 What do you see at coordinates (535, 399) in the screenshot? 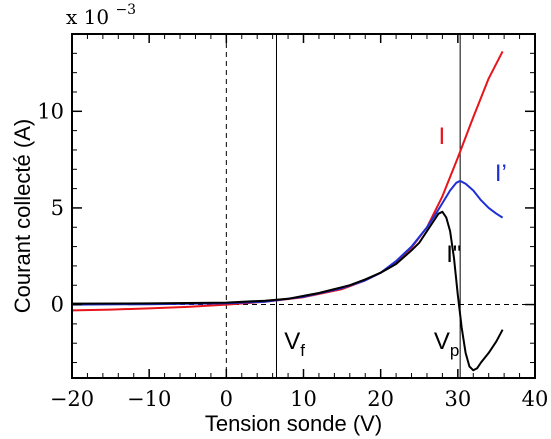
I see `x-tick-label: 40` at bounding box center [535, 399].